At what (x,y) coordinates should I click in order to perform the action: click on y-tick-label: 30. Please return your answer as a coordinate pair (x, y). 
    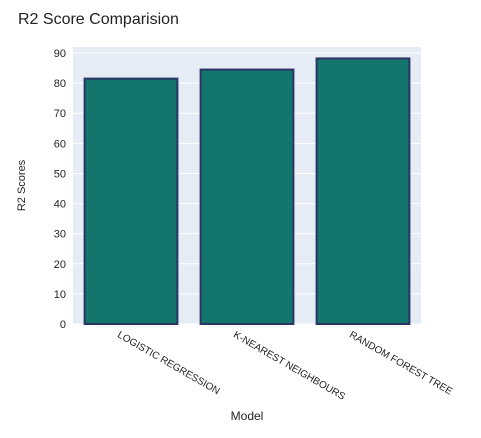
    Looking at the image, I should click on (60, 235).